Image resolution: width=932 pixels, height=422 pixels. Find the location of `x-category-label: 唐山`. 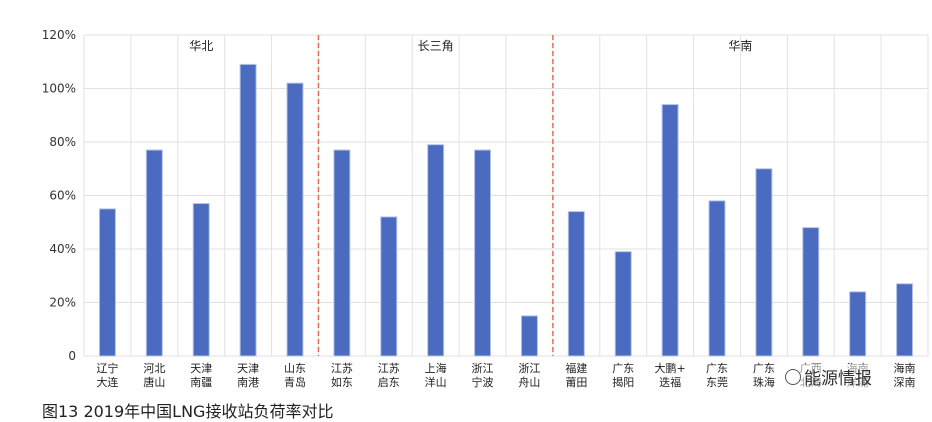

x-category-label: 唐山 is located at coordinates (154, 382).